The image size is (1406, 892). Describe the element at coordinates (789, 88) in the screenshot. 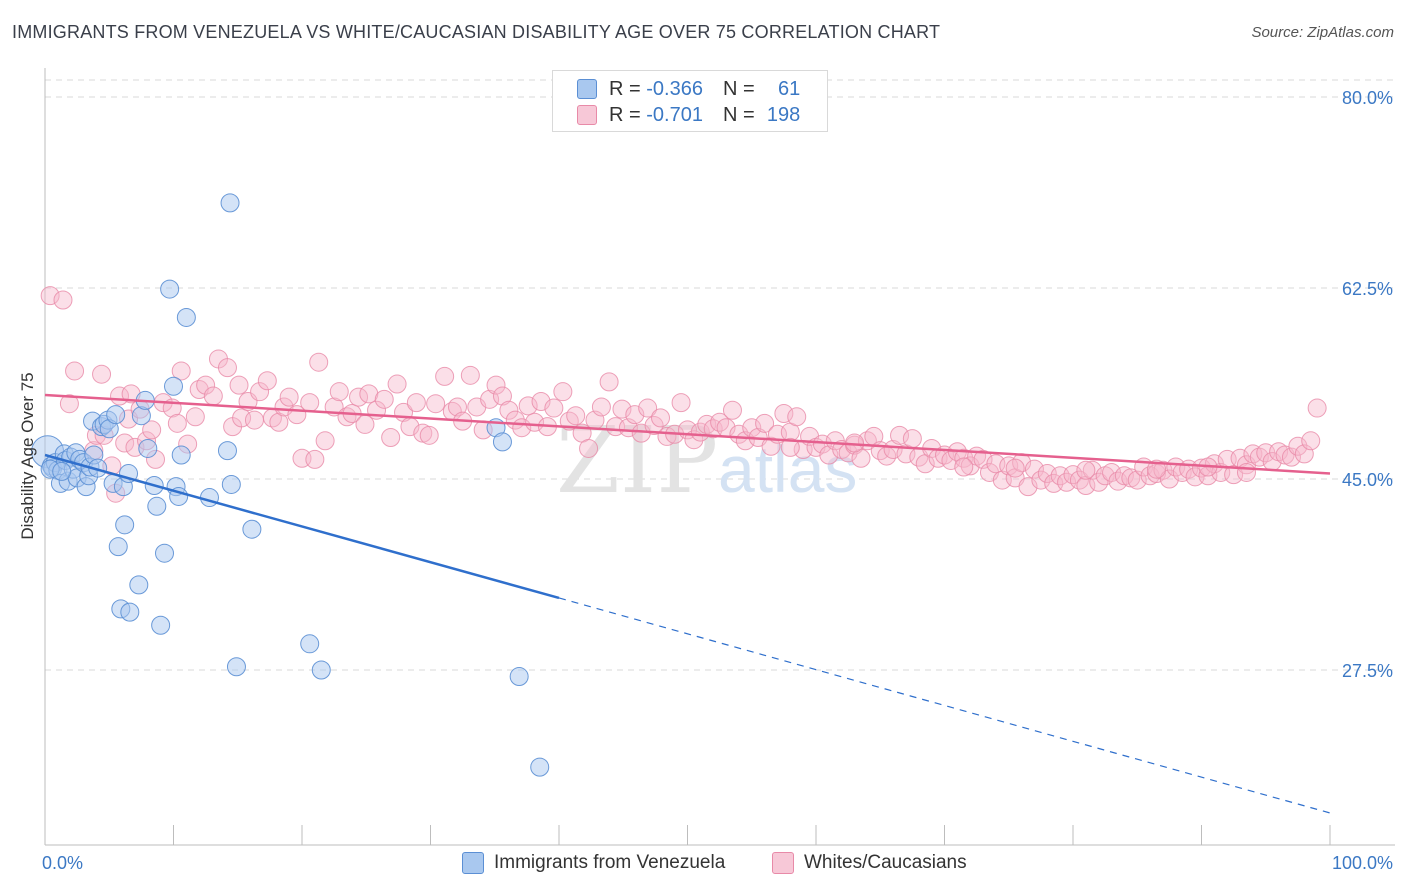

I see `legend-n-value: 61` at that location.